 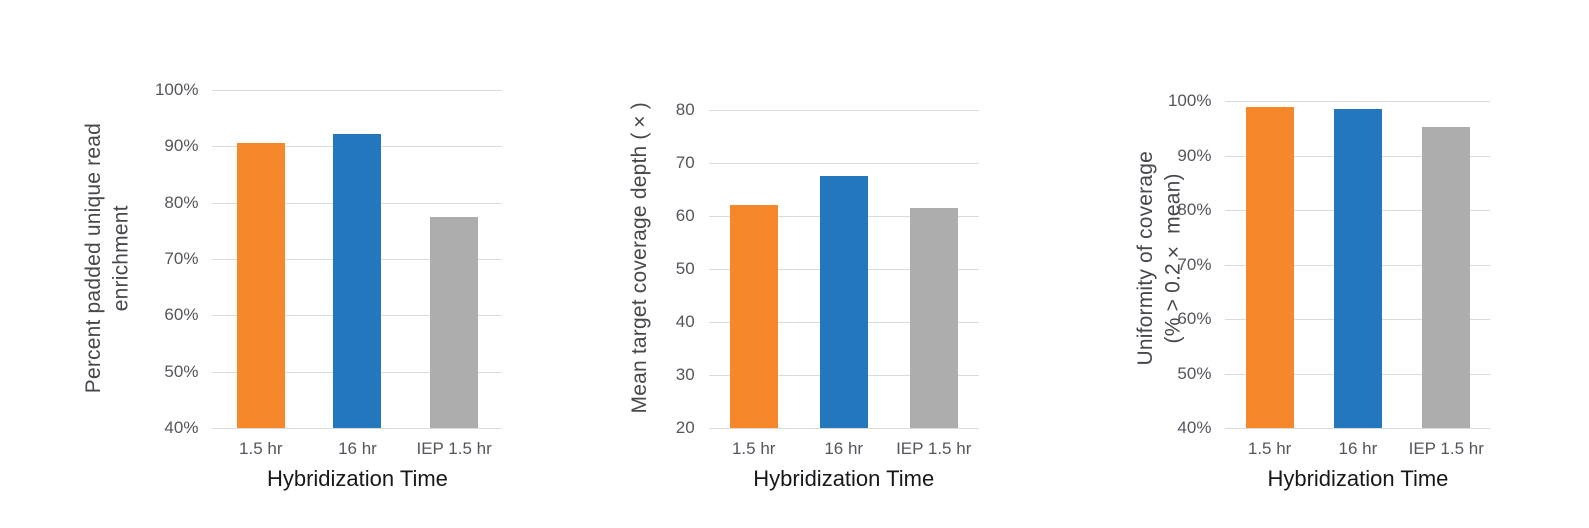 I want to click on y-axis-label-line: Mean target coverage depth (×), so click(x=639, y=258).